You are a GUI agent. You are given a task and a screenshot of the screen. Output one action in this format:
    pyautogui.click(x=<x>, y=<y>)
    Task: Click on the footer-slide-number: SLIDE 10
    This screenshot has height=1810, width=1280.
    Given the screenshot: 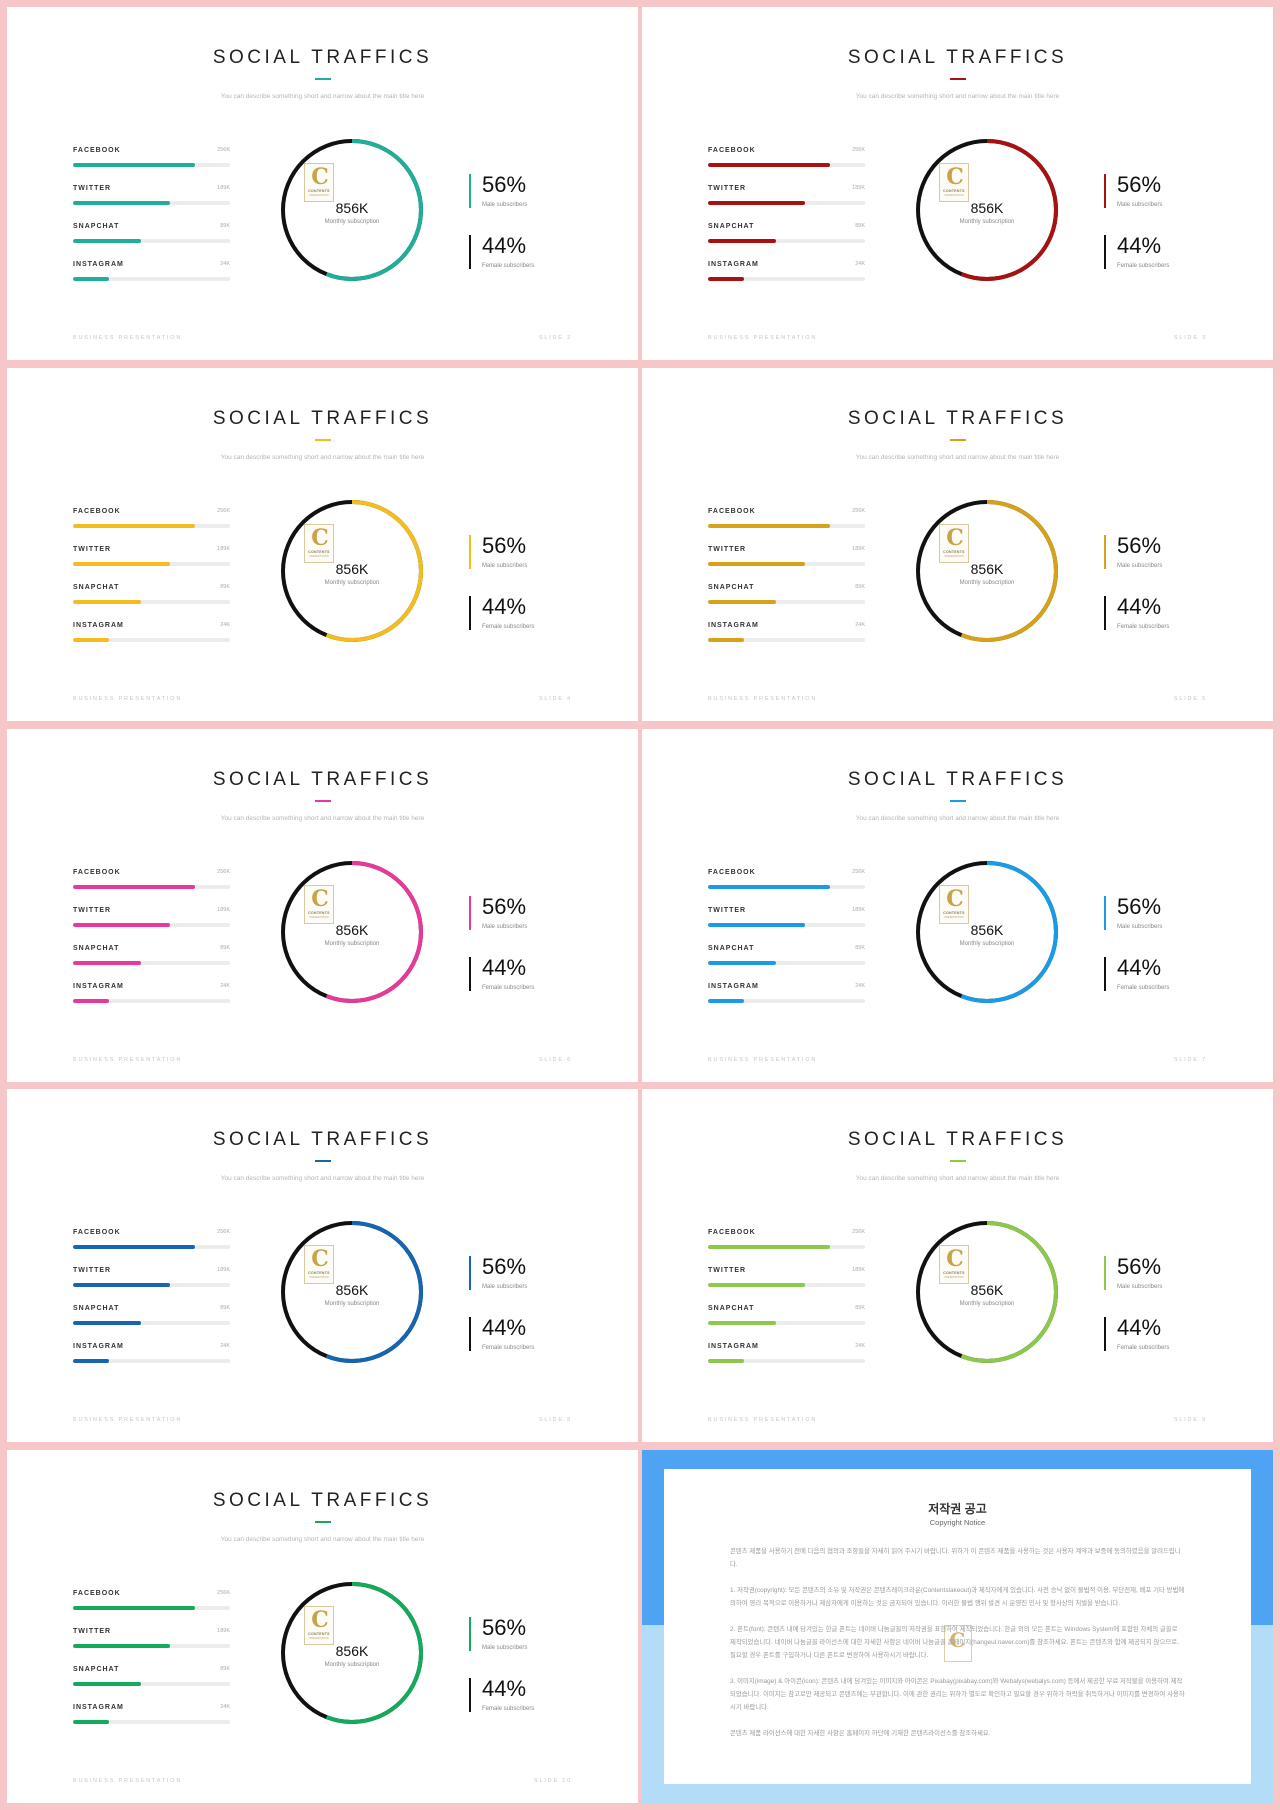 What is the action you would take?
    pyautogui.click(x=553, y=1781)
    